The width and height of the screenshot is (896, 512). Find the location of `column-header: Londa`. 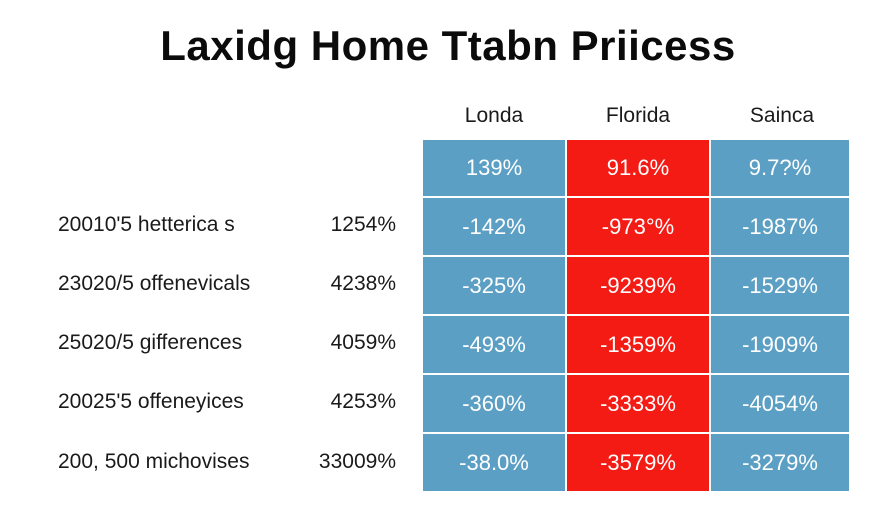

column-header: Londa is located at coordinates (494, 115).